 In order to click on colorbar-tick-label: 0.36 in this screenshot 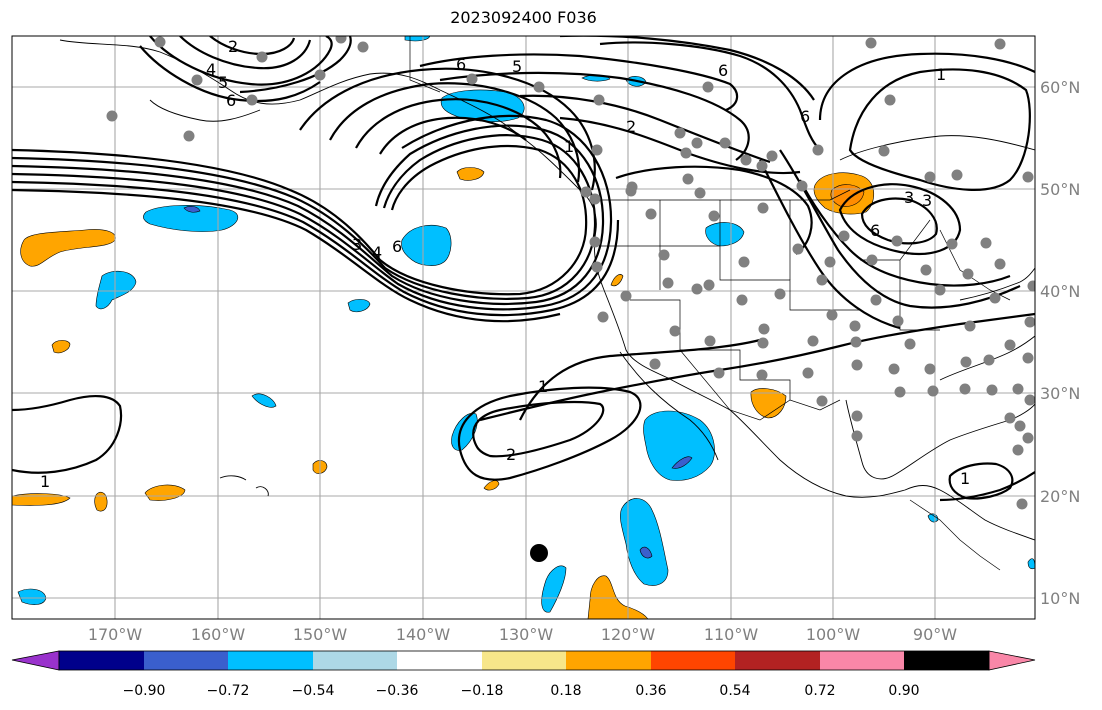, I will do `click(650, 691)`.